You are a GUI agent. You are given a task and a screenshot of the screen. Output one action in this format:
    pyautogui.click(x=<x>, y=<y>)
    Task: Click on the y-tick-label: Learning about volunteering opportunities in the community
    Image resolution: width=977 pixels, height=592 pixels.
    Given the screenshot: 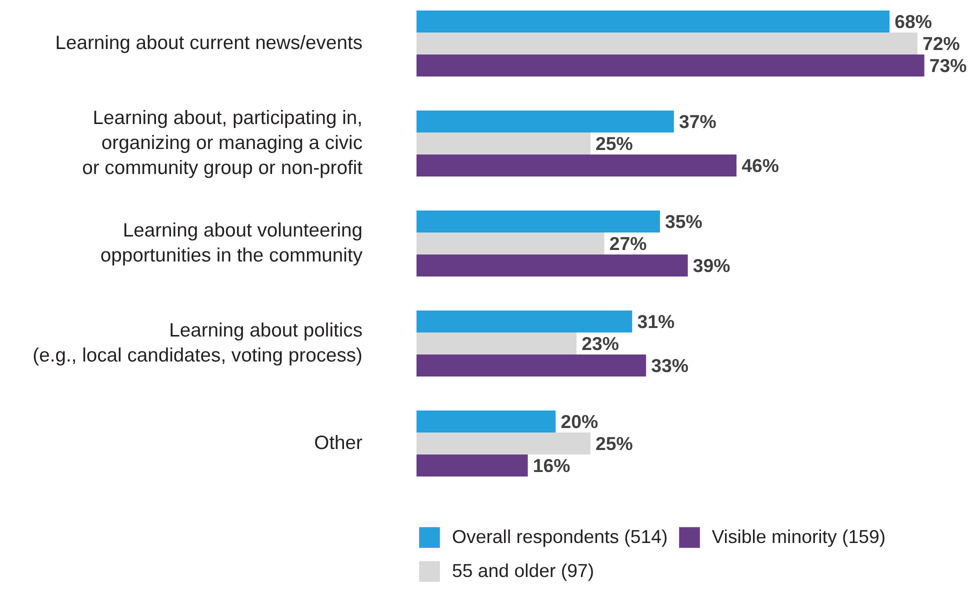 What is the action you would take?
    pyautogui.click(x=231, y=243)
    